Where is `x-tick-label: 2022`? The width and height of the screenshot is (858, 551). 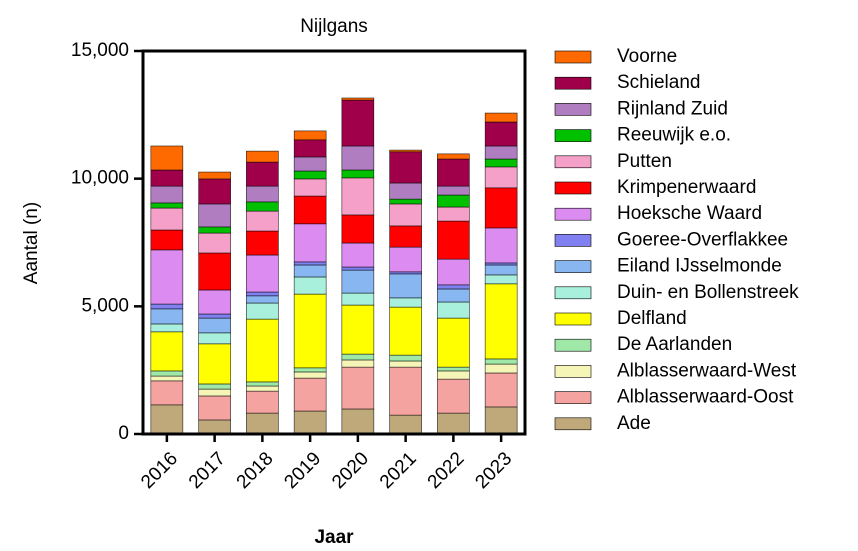
x-tick-label: 2022 is located at coordinates (446, 470).